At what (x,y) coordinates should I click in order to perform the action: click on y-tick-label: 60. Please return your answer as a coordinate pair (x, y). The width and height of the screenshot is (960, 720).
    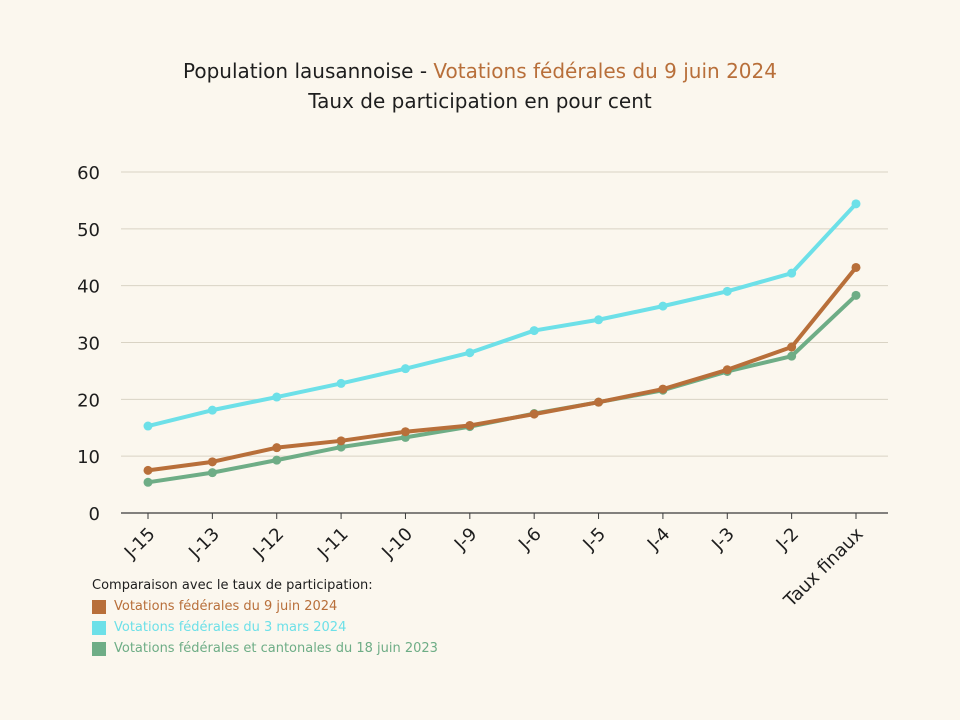
    Looking at the image, I should click on (88, 173).